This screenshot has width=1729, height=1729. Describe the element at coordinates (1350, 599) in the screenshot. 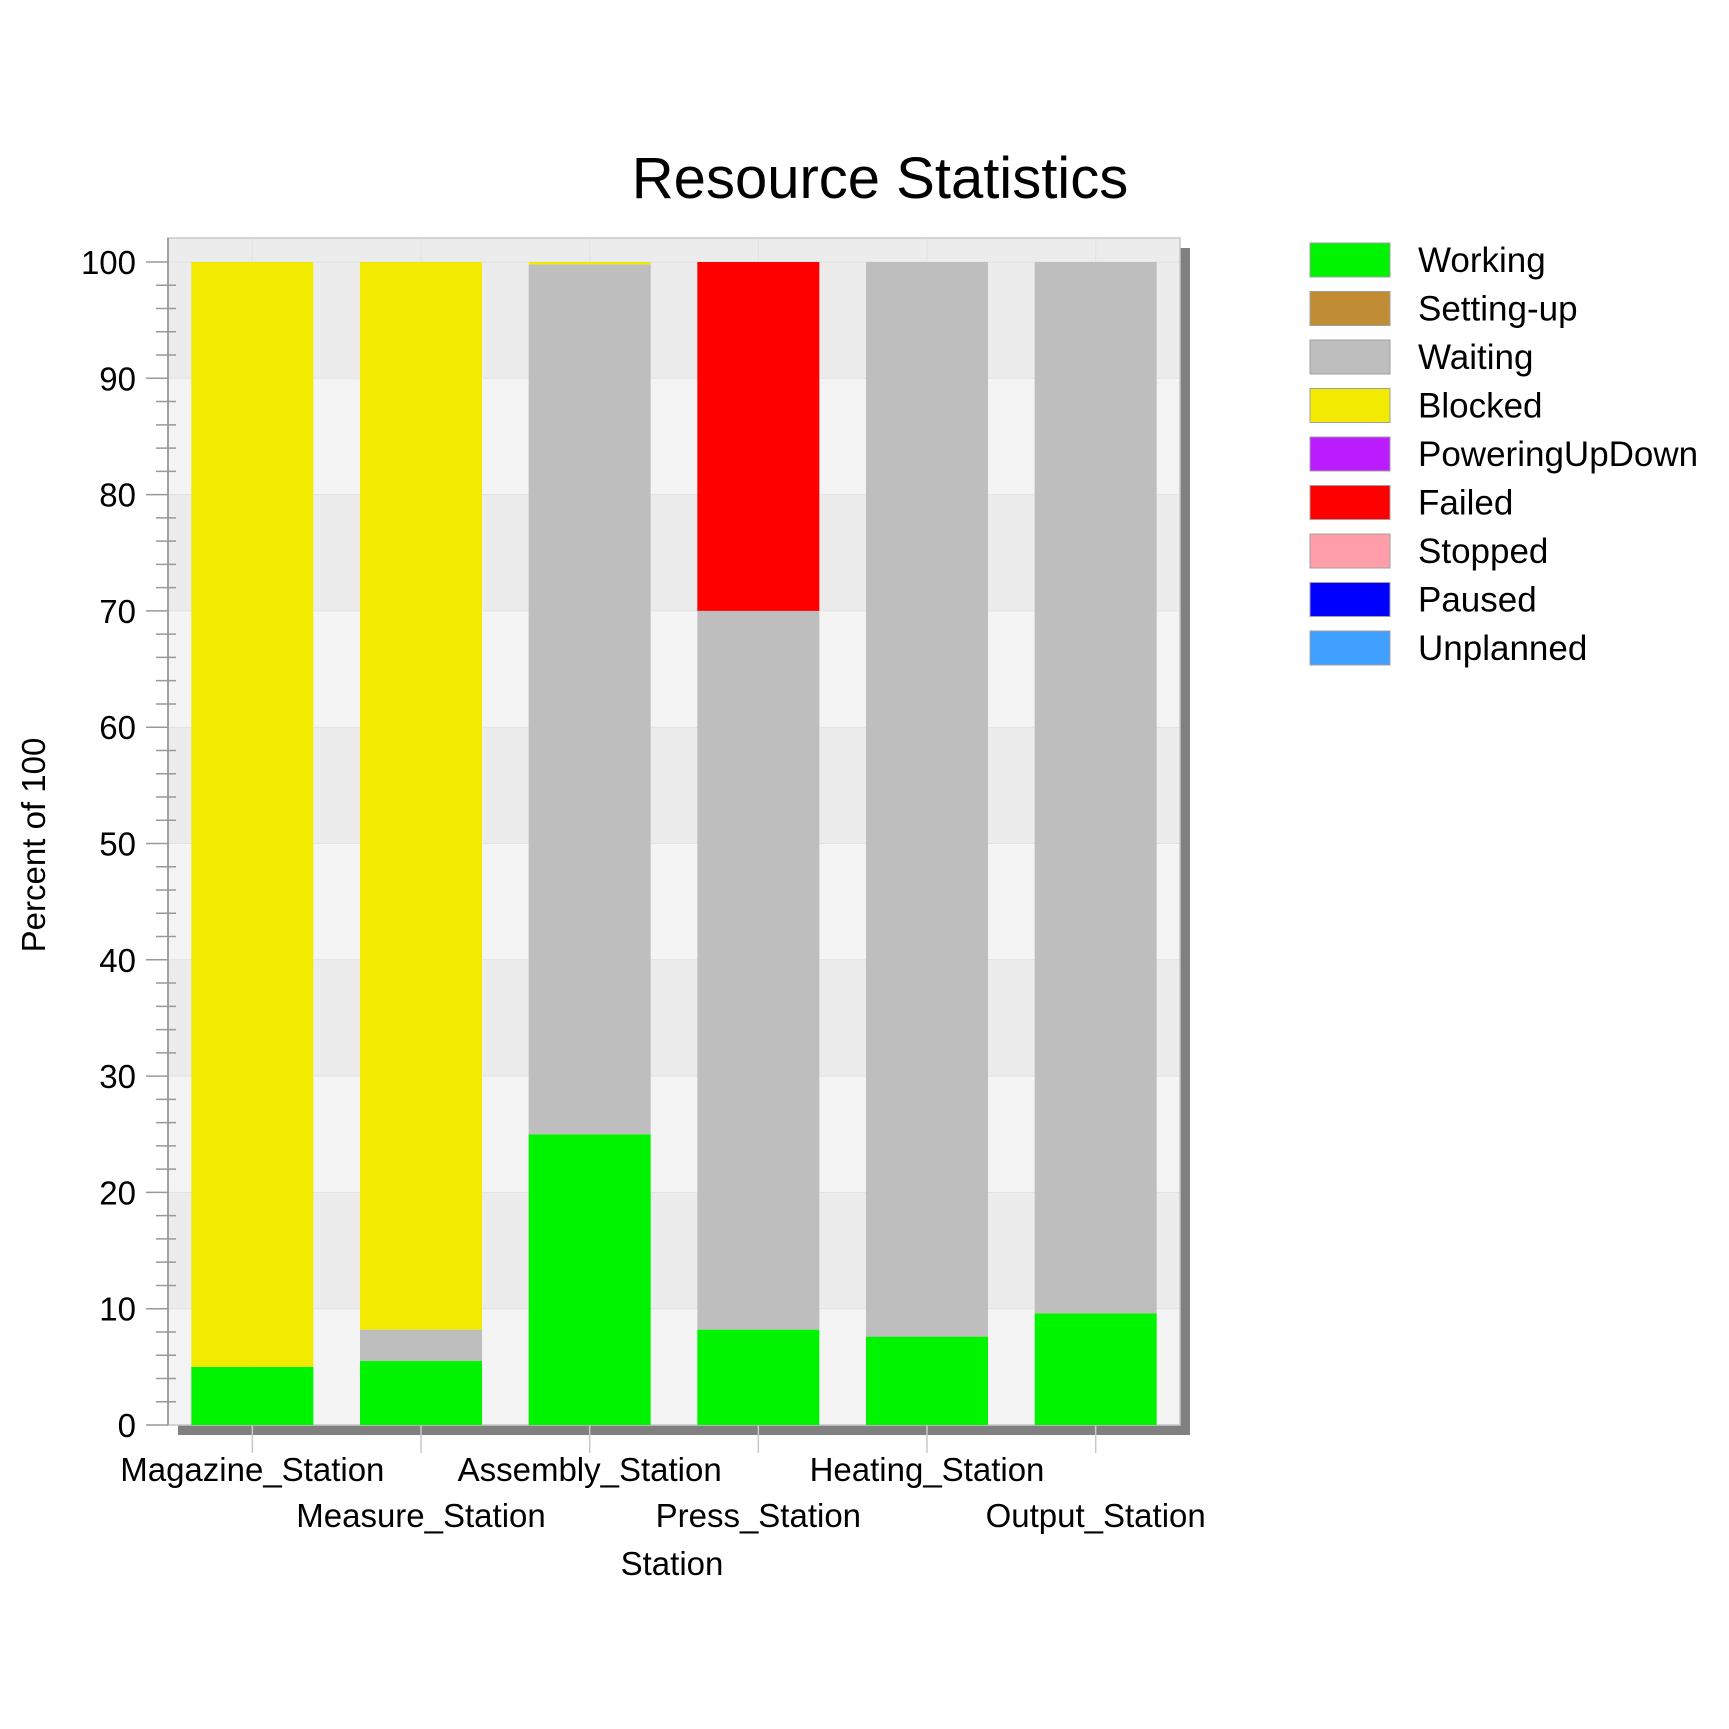

I see `legend-swatch-paused` at that location.